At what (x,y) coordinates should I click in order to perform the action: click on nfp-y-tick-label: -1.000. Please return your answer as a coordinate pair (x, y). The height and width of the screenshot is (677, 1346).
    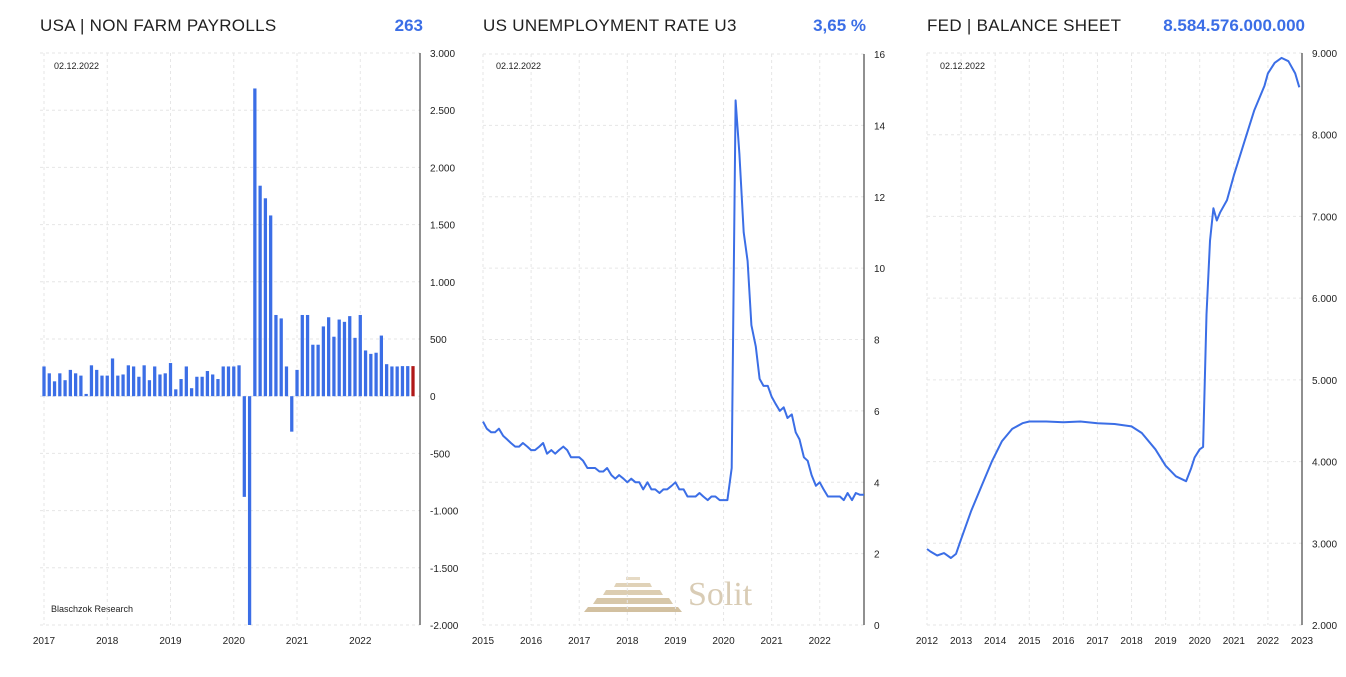
    Looking at the image, I should click on (444, 512).